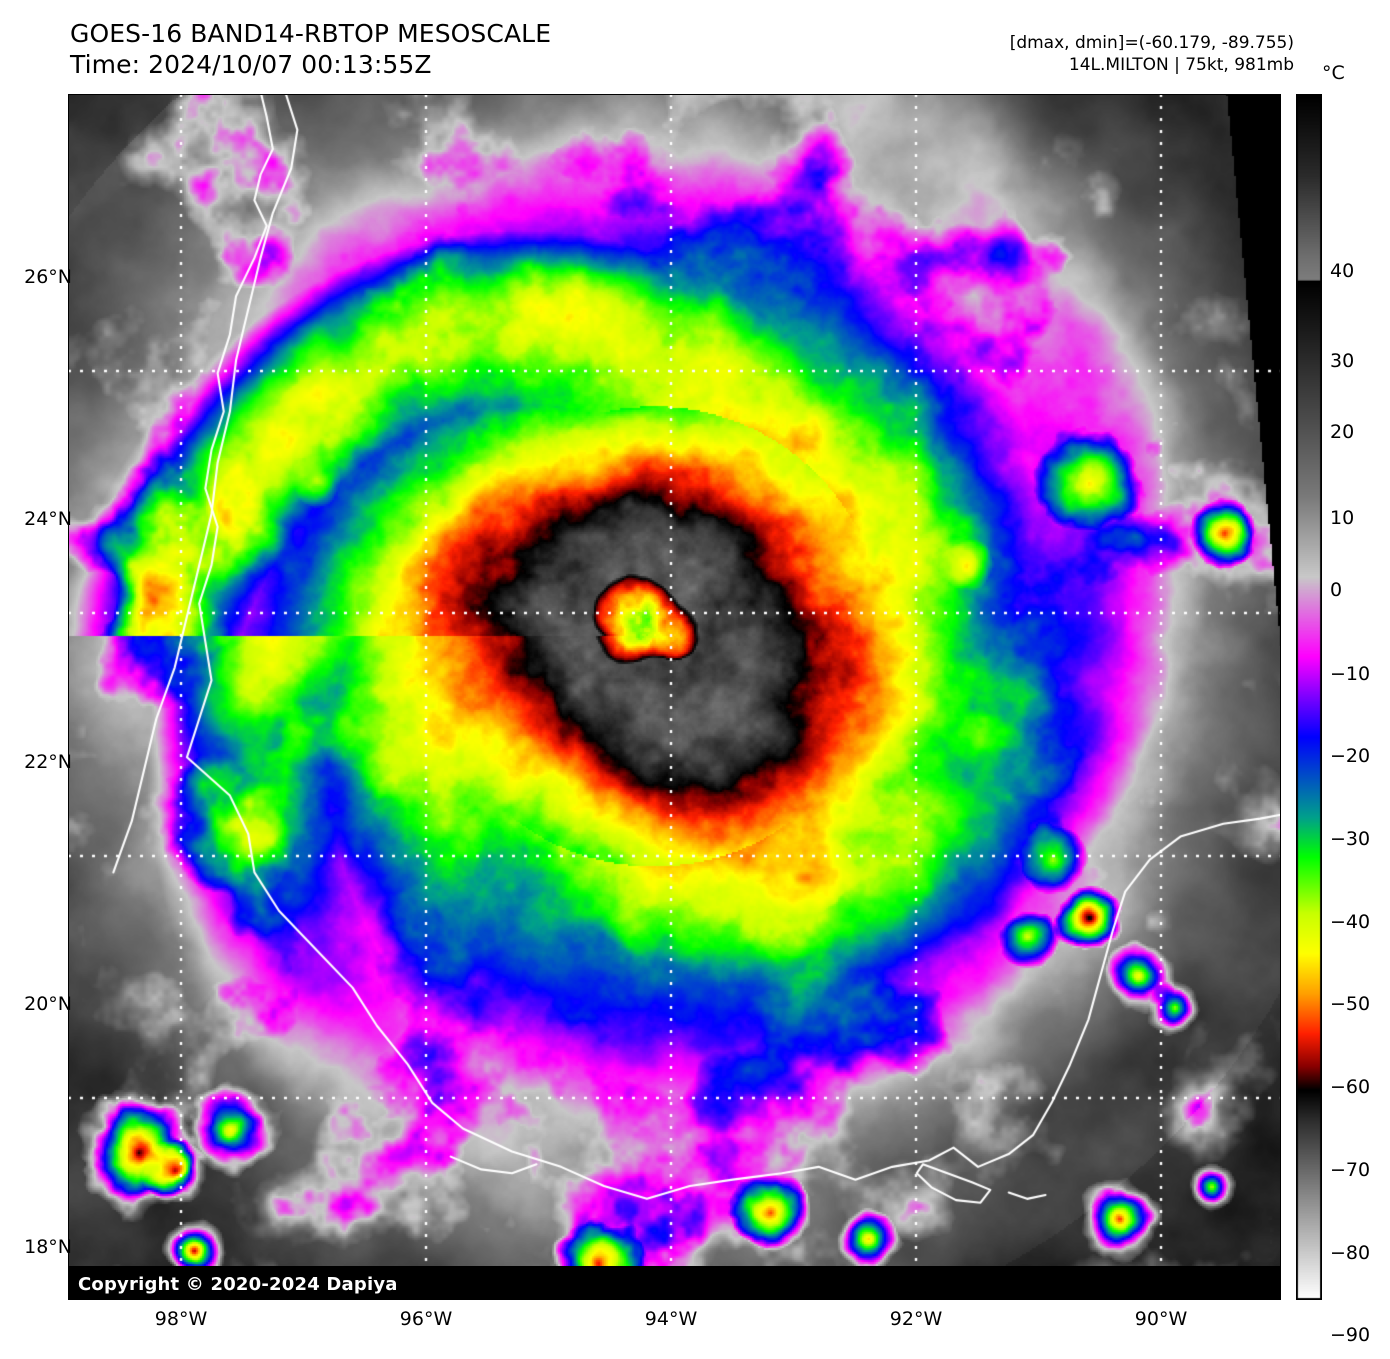 This screenshot has width=1390, height=1359. I want to click on colorbar-tick-label-1: 30, so click(1342, 361).